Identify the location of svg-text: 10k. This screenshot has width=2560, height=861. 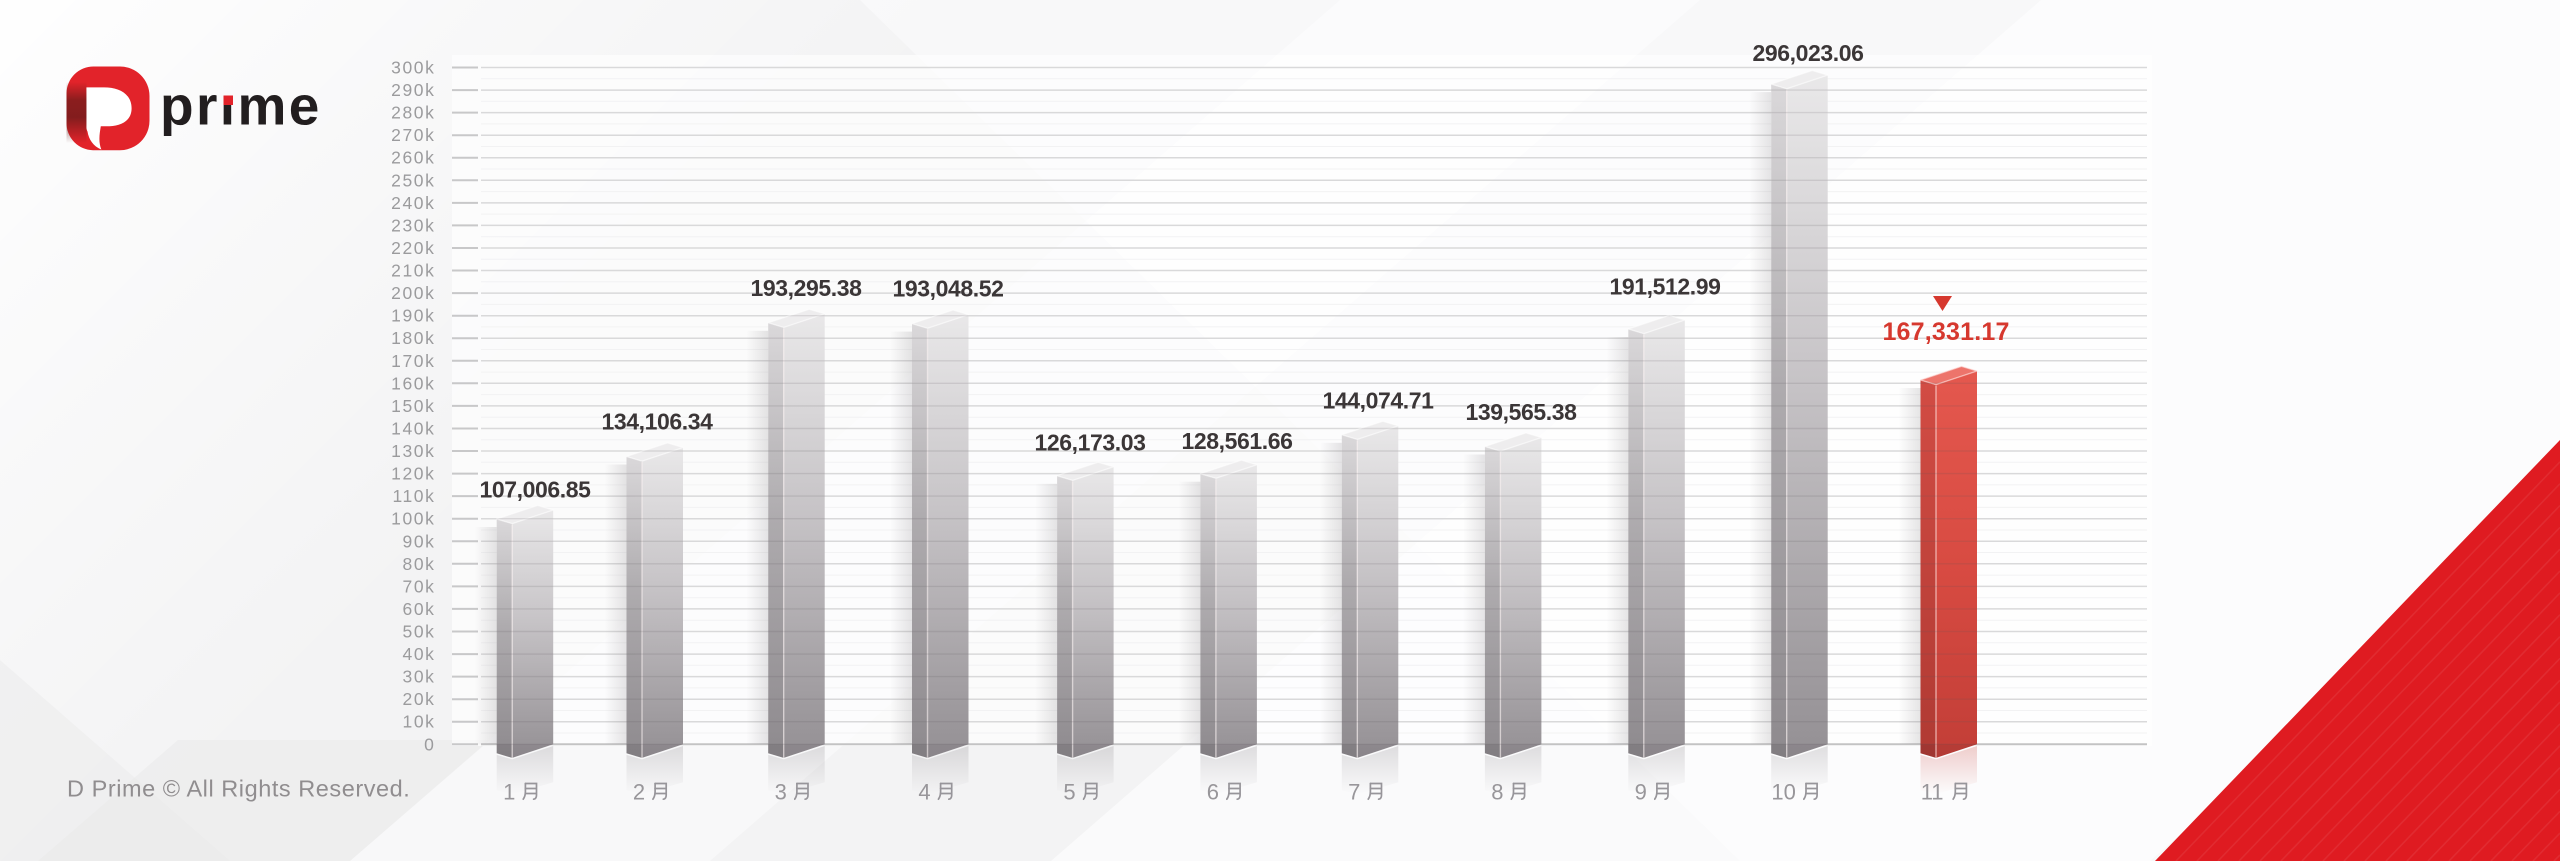
(418, 722).